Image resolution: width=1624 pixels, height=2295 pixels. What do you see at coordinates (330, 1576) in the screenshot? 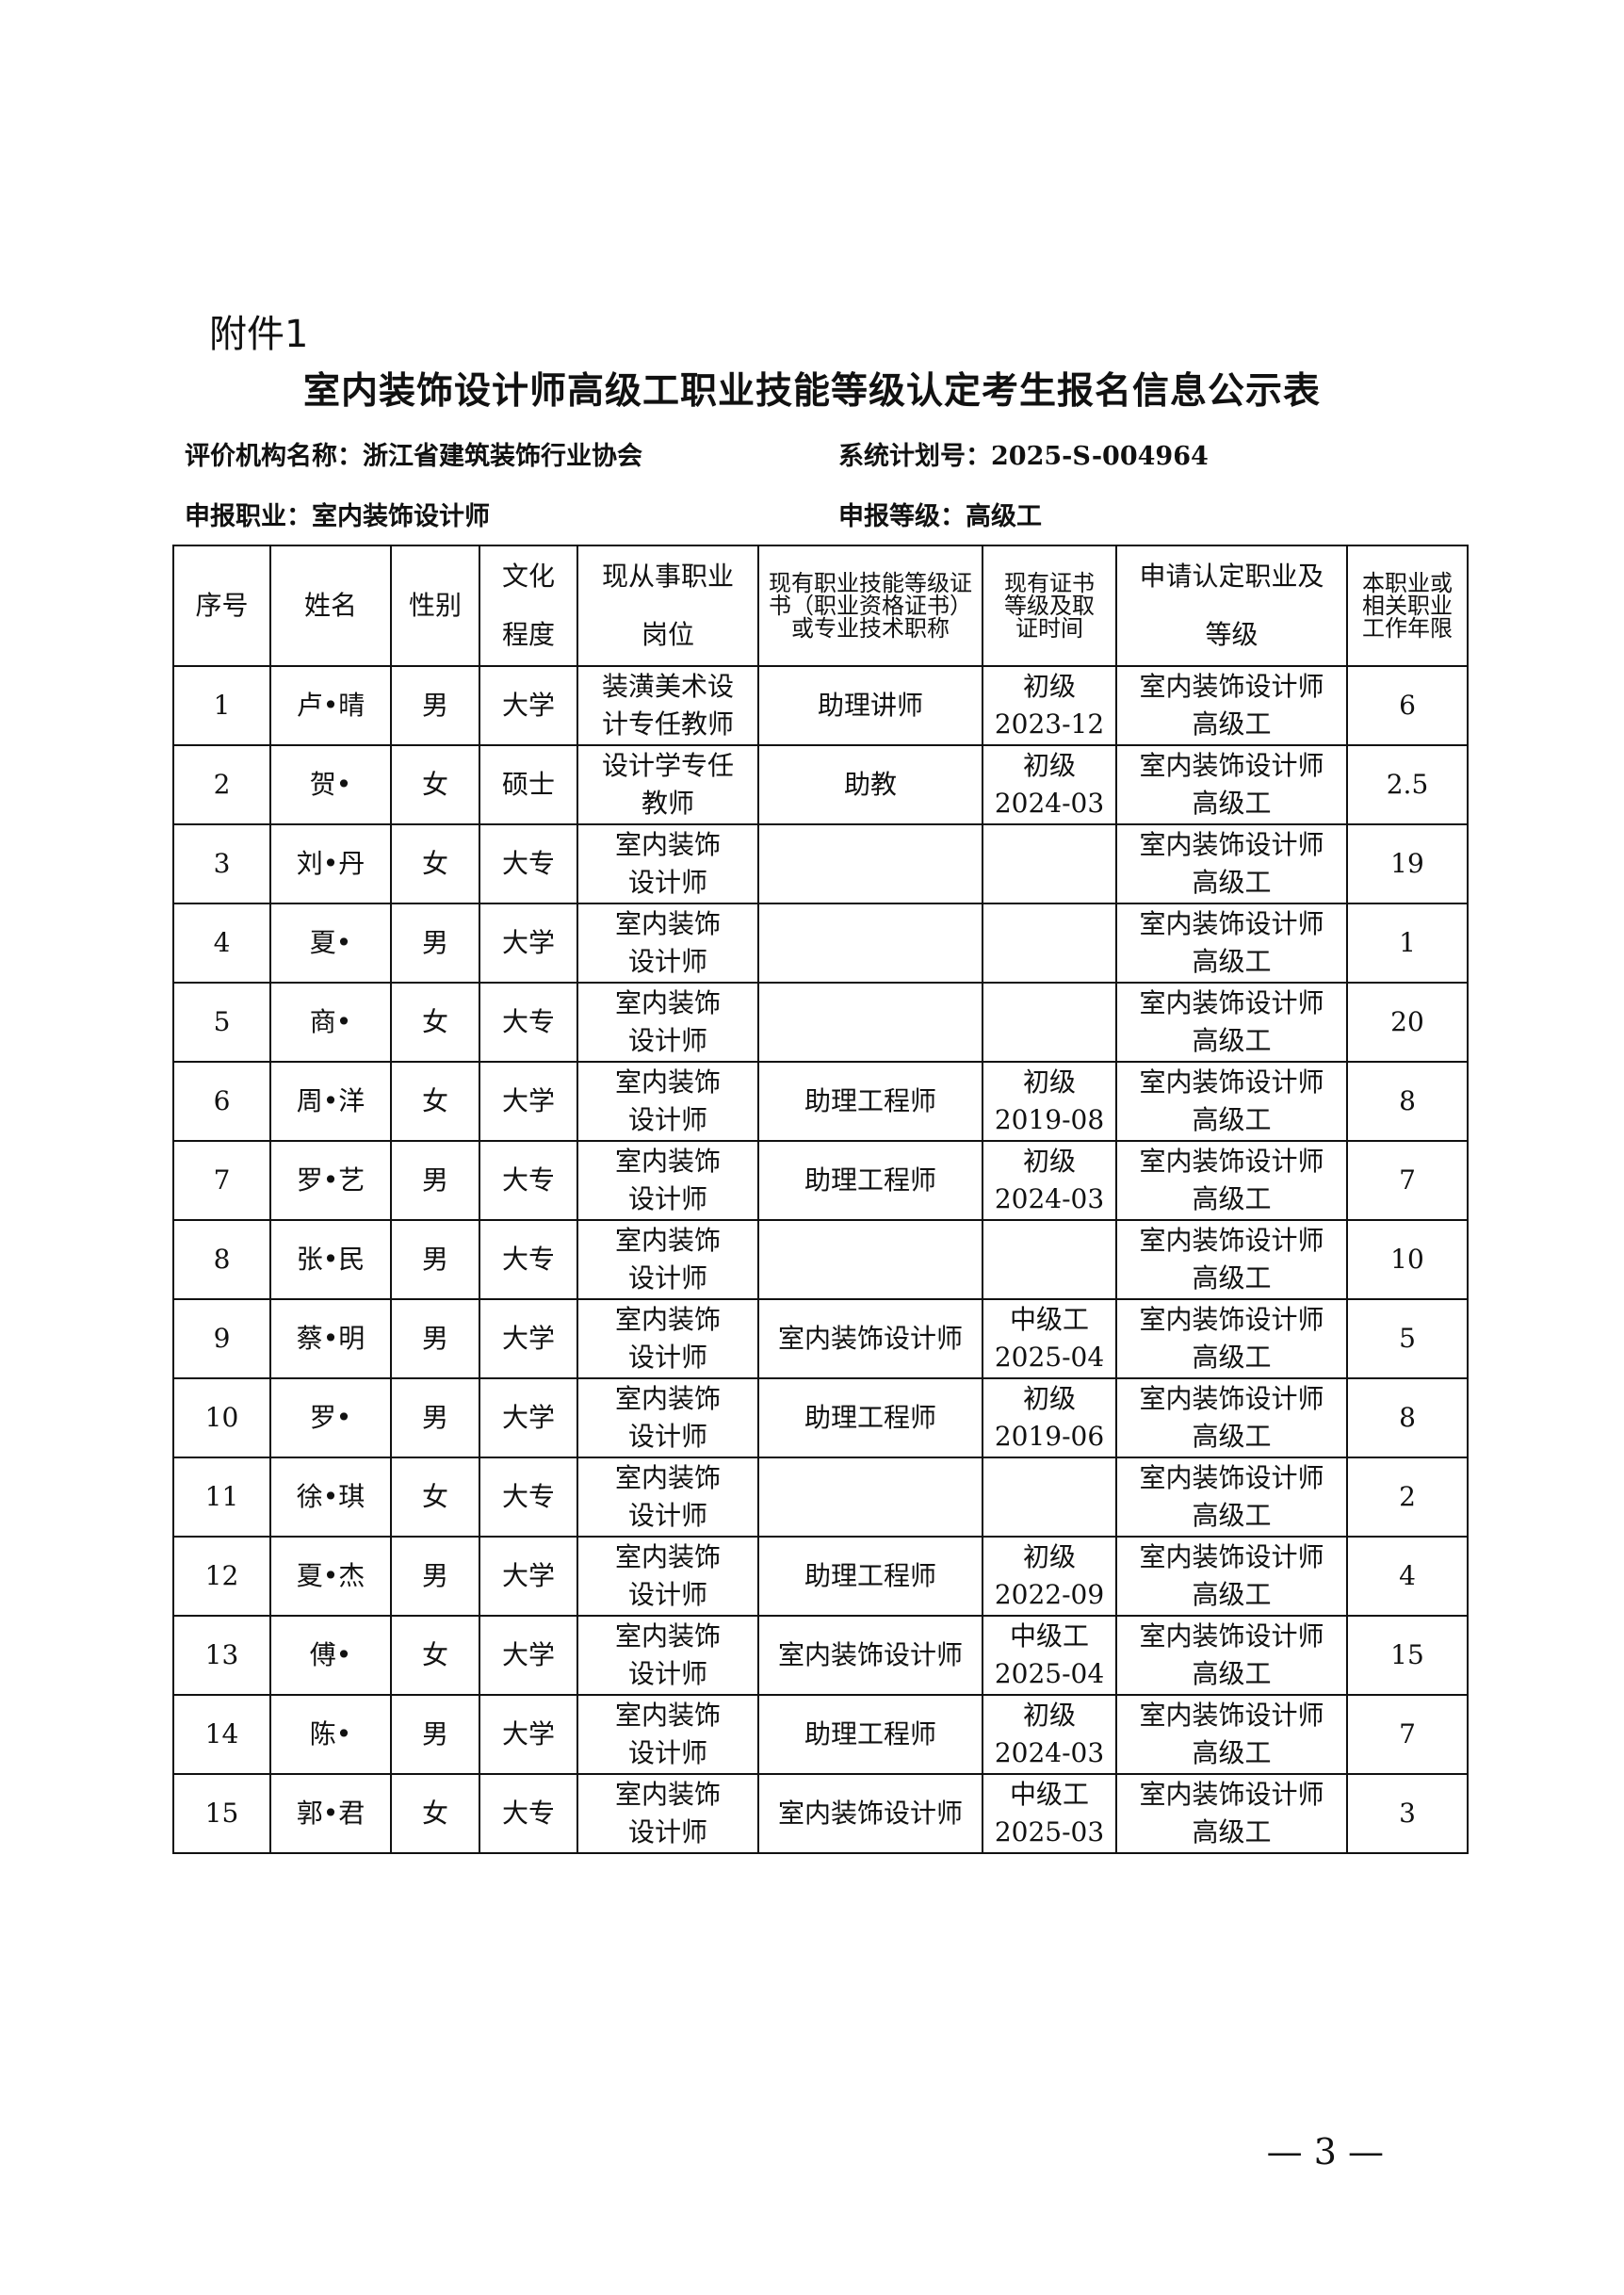
I see `table-cell: 夏•杰` at bounding box center [330, 1576].